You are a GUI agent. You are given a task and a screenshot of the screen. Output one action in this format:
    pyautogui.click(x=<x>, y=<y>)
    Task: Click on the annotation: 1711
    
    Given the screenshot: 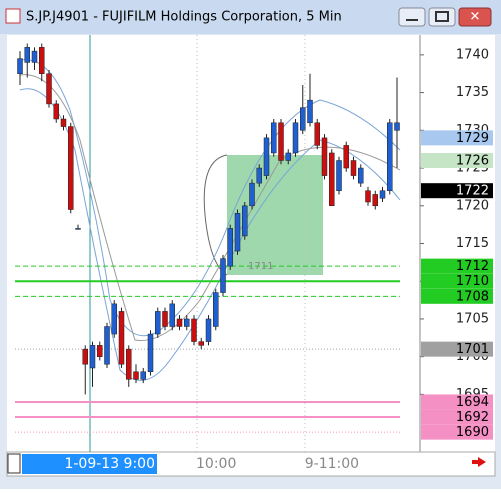 What is the action you would take?
    pyautogui.click(x=260, y=266)
    